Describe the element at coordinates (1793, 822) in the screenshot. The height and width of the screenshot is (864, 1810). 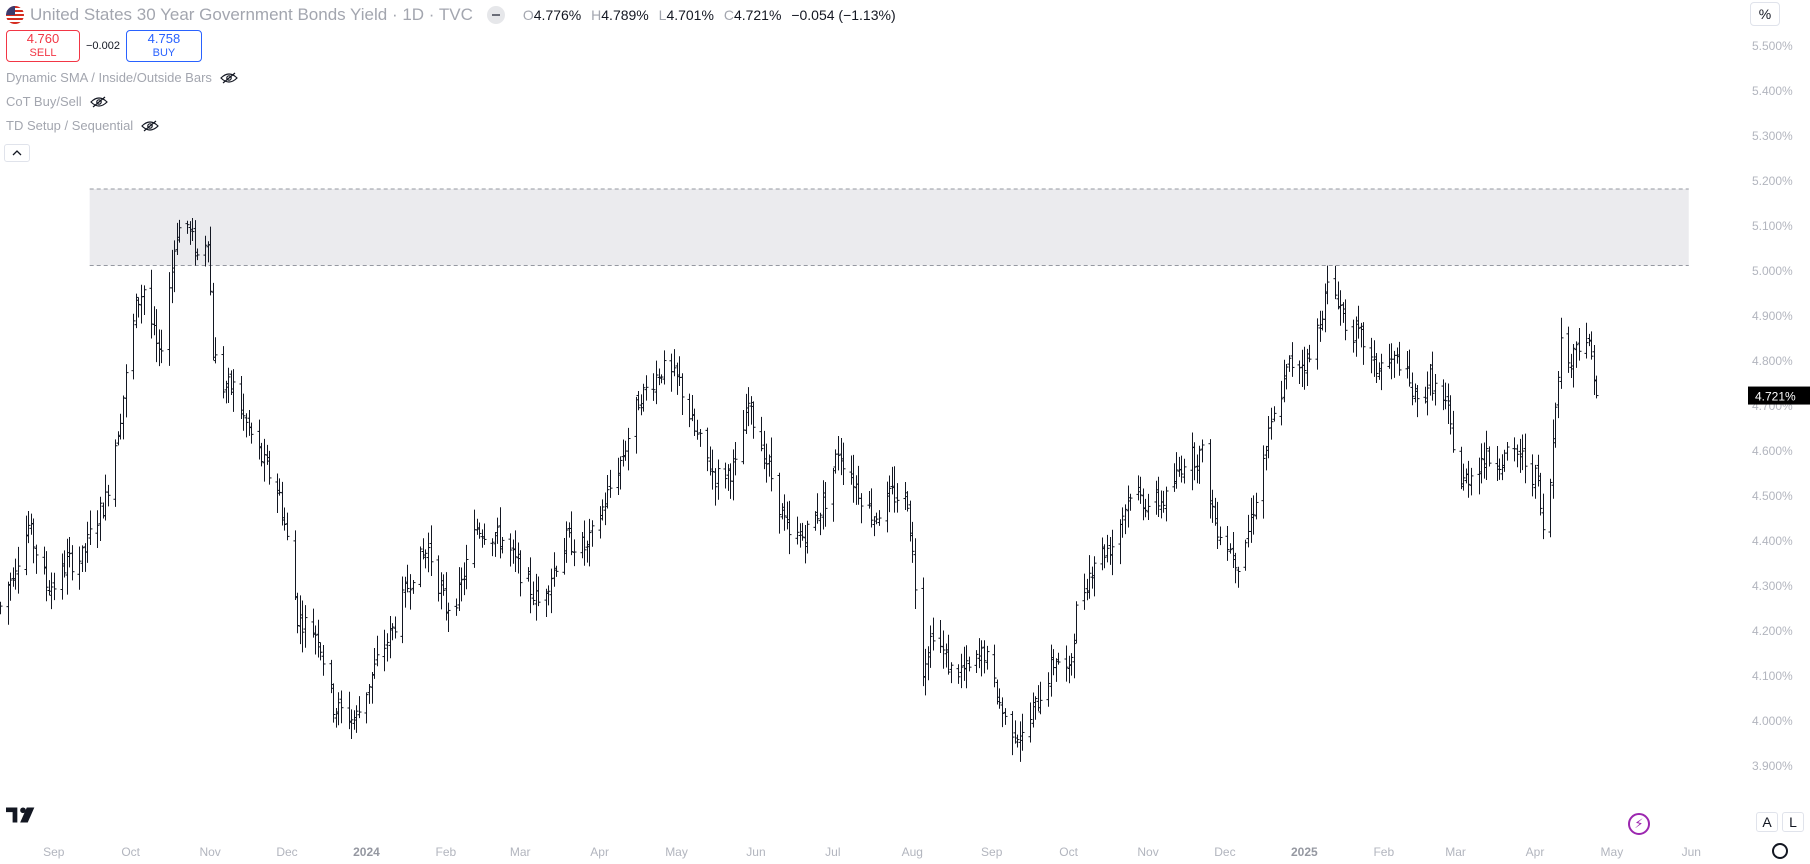
I see `log-scale-button: L` at that location.